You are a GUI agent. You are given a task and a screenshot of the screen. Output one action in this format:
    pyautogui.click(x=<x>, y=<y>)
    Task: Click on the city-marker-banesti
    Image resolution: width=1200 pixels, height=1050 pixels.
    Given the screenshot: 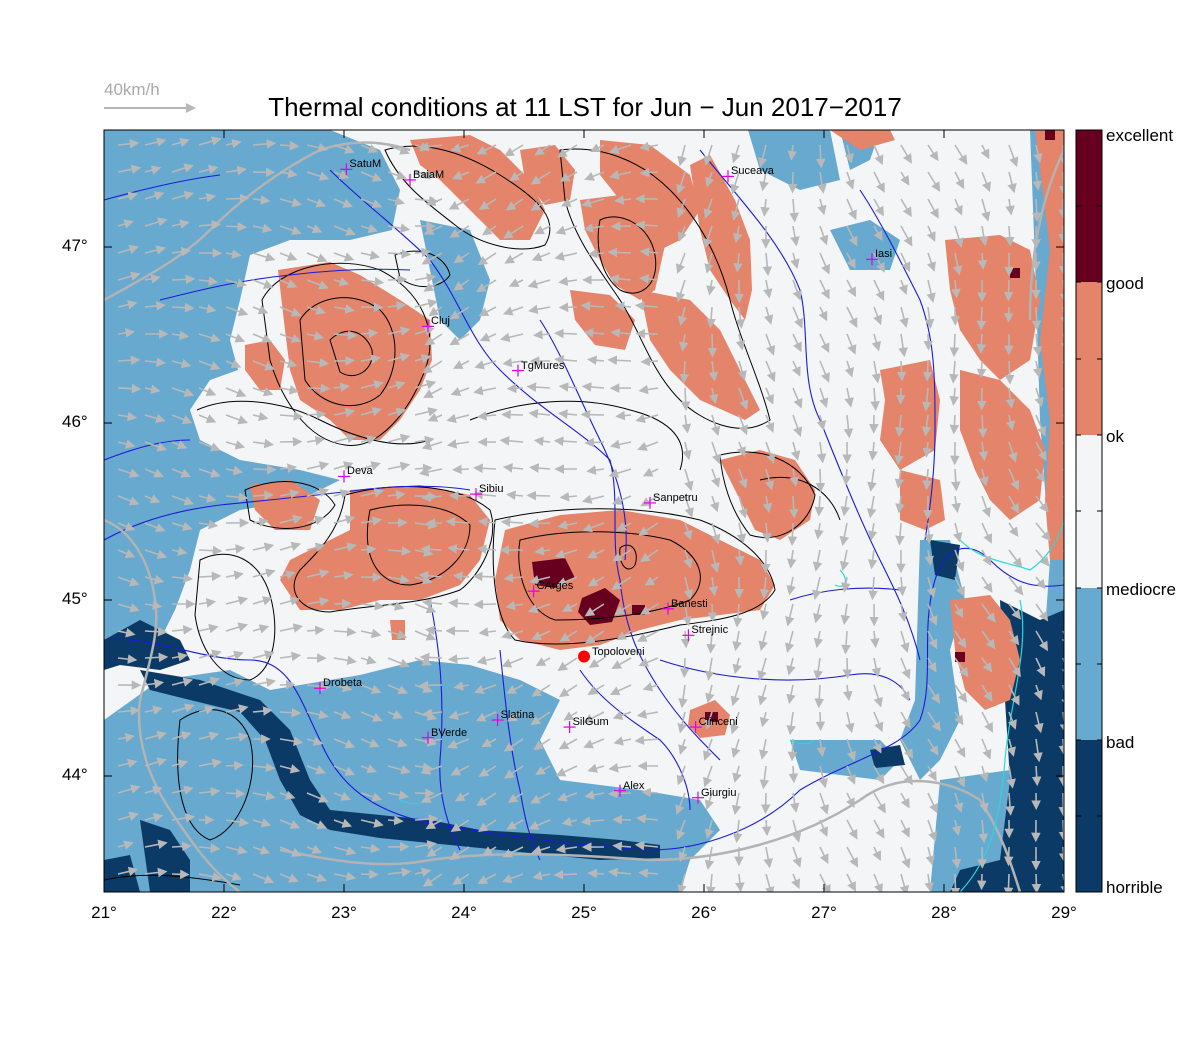 What is the action you would take?
    pyautogui.click(x=668, y=608)
    